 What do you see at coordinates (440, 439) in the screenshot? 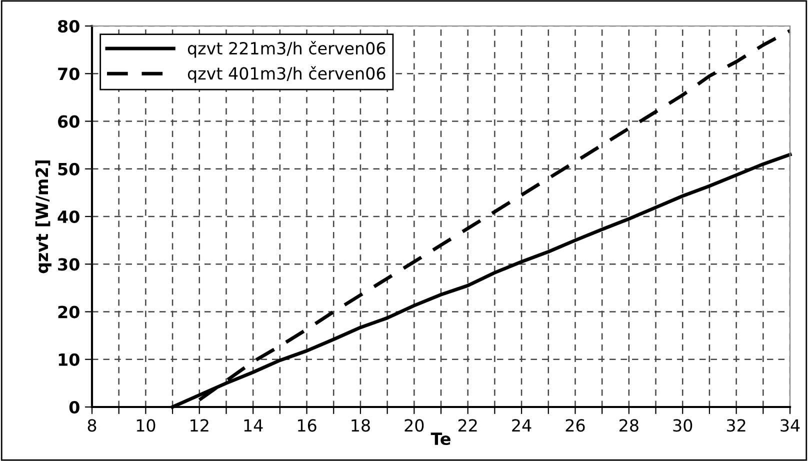
I see `x-axis-title: Te` at bounding box center [440, 439].